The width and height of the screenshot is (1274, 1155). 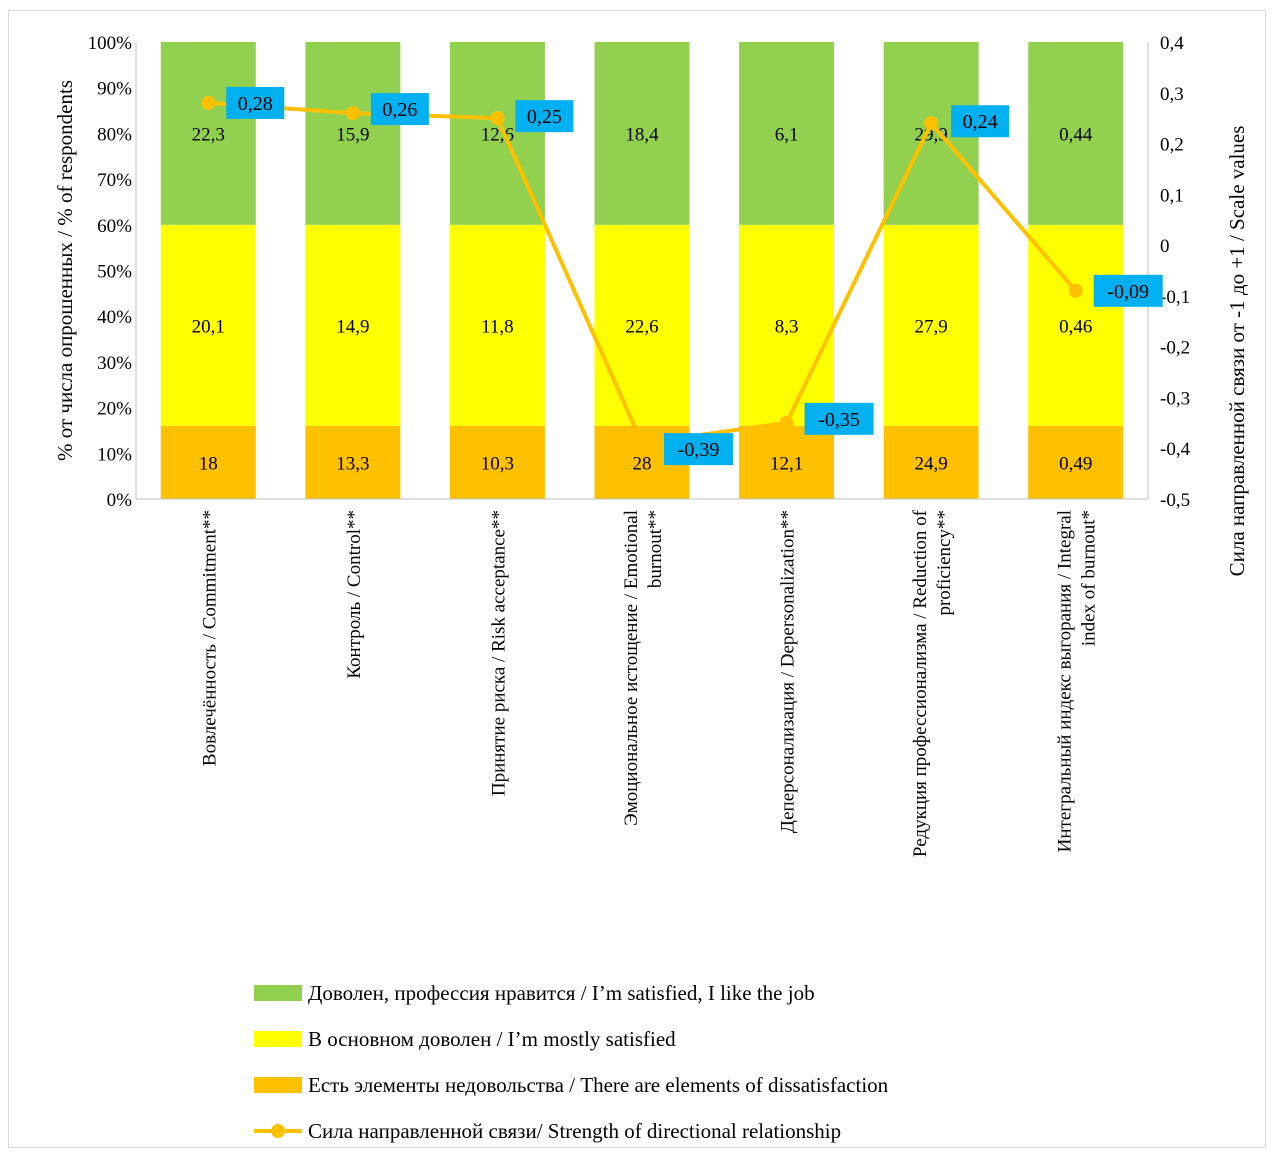 I want to click on bar-value-label: 0,44, so click(x=1076, y=134).